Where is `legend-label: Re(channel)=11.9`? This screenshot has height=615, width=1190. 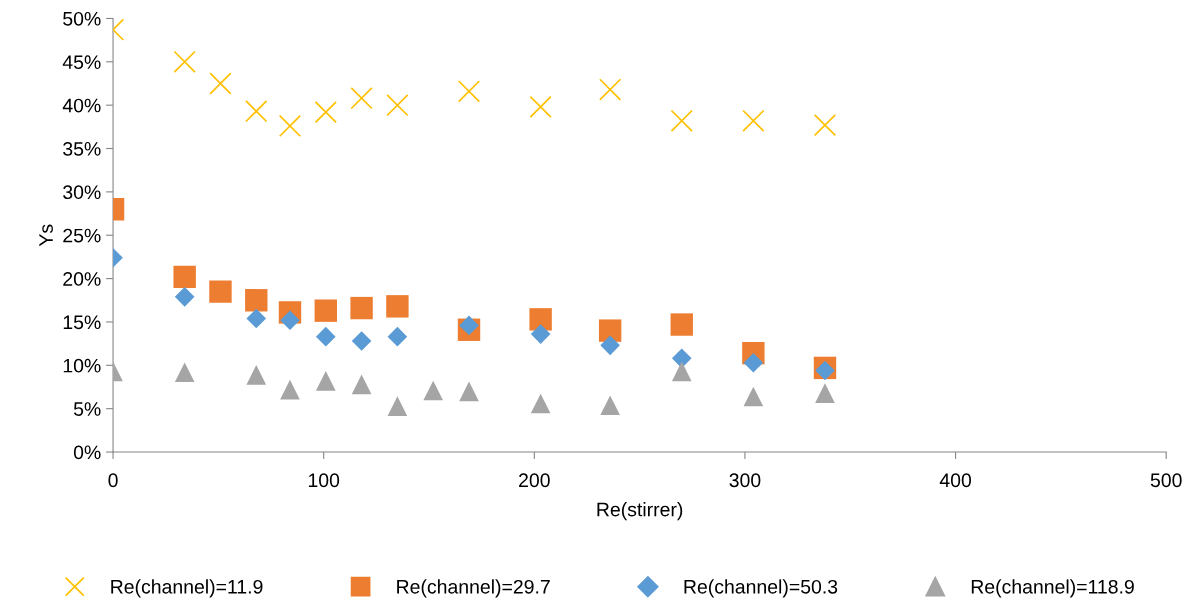
legend-label: Re(channel)=11.9 is located at coordinates (187, 588).